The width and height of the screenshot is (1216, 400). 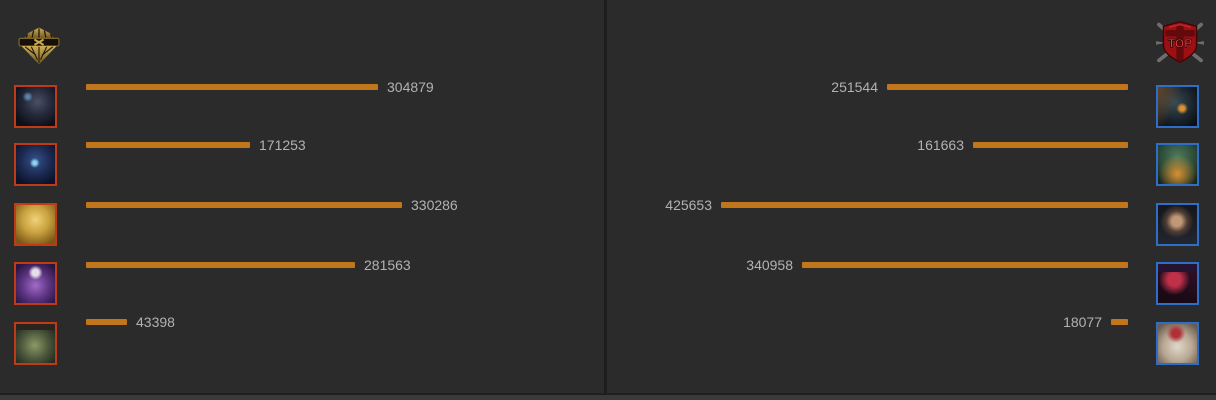 What do you see at coordinates (1177, 106) in the screenshot?
I see `orange-eyed-dark-champion-icon` at bounding box center [1177, 106].